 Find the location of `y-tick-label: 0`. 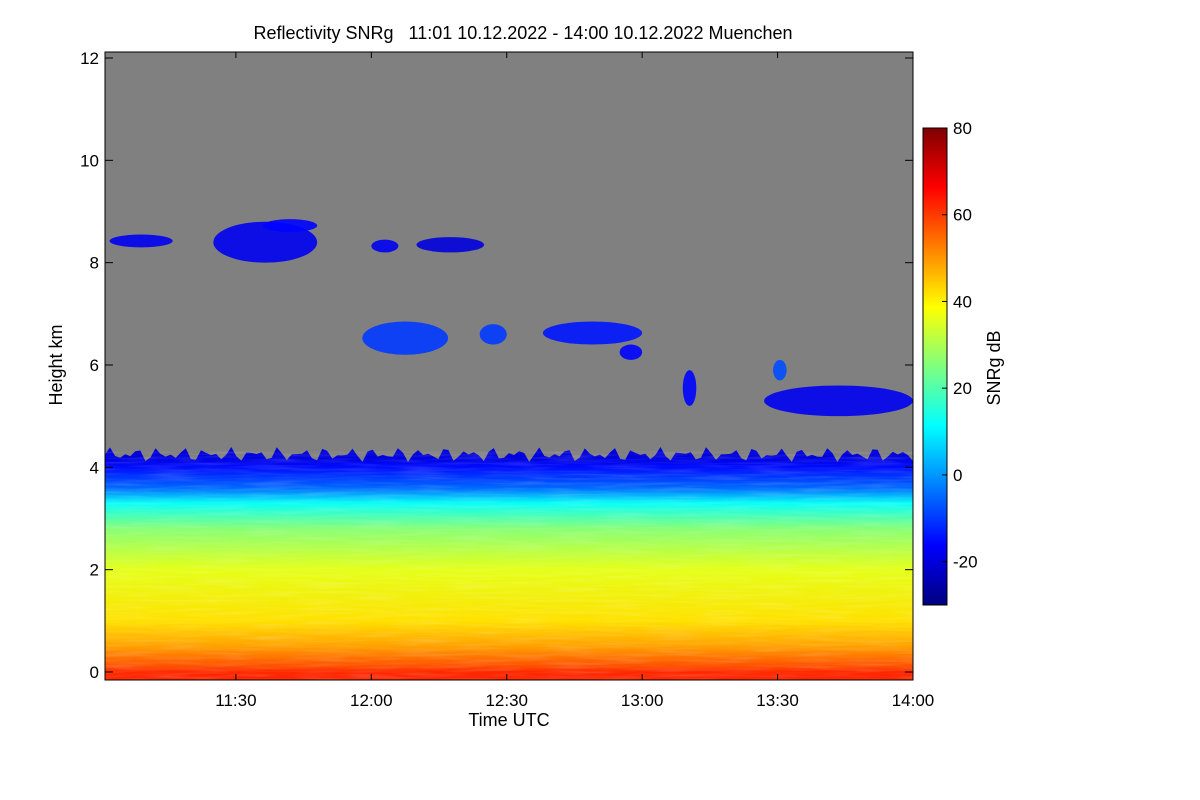

y-tick-label: 0 is located at coordinates (94, 672).